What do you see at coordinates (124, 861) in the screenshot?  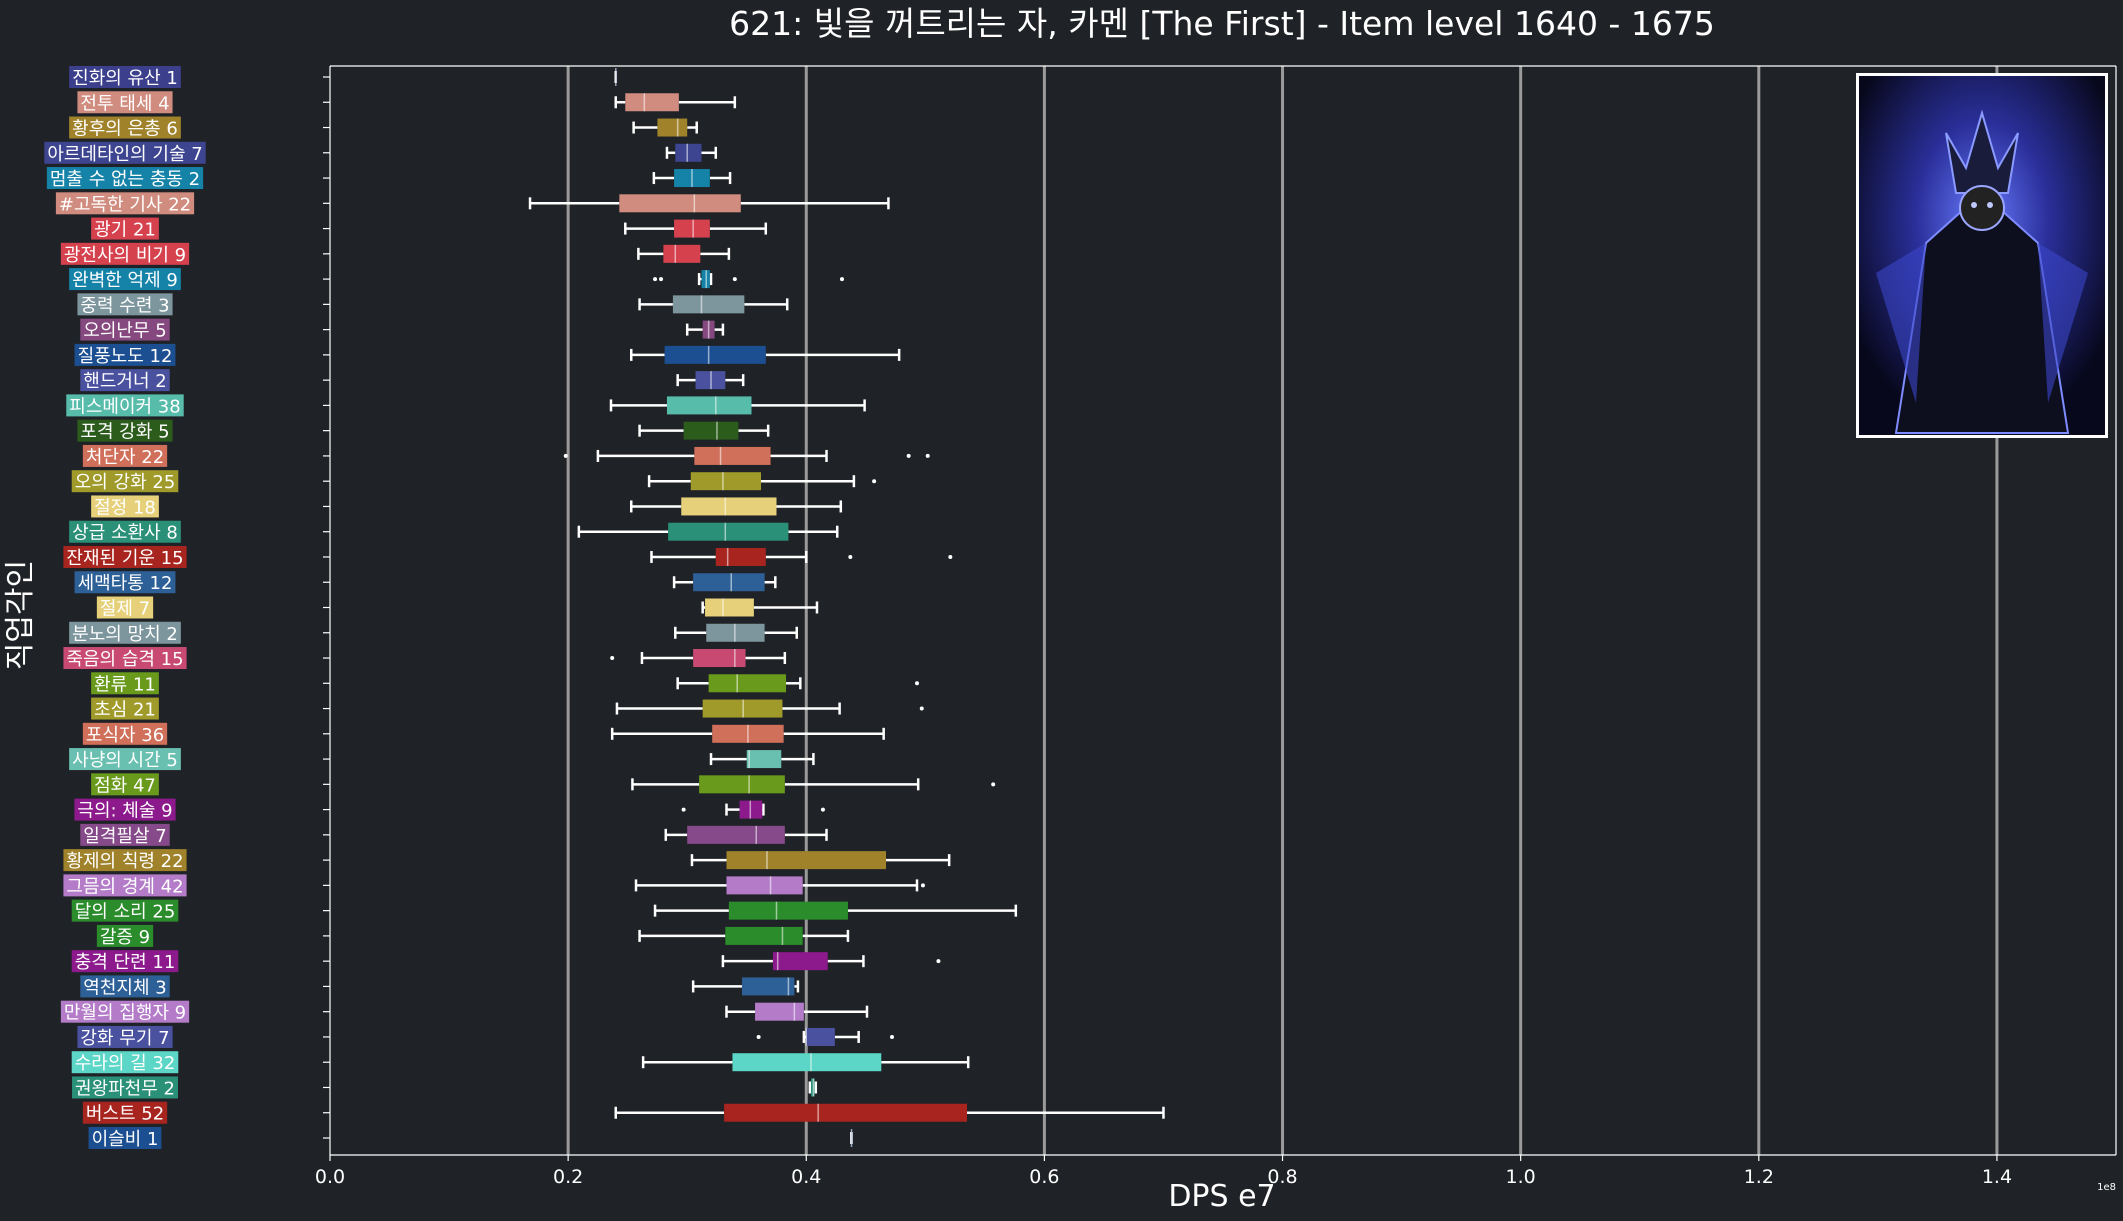 I see `y-label-31: 황제의 칙령 22` at bounding box center [124, 861].